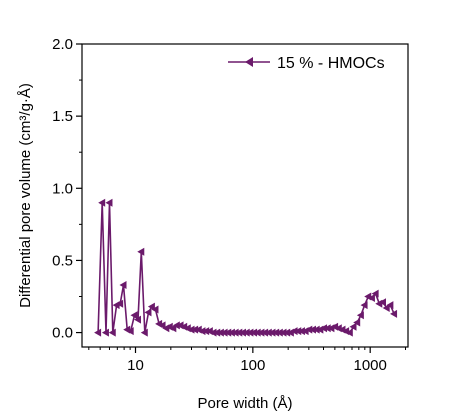 The image size is (474, 415). Describe the element at coordinates (62, 333) in the screenshot. I see `y-tick-label: 0.0` at that location.